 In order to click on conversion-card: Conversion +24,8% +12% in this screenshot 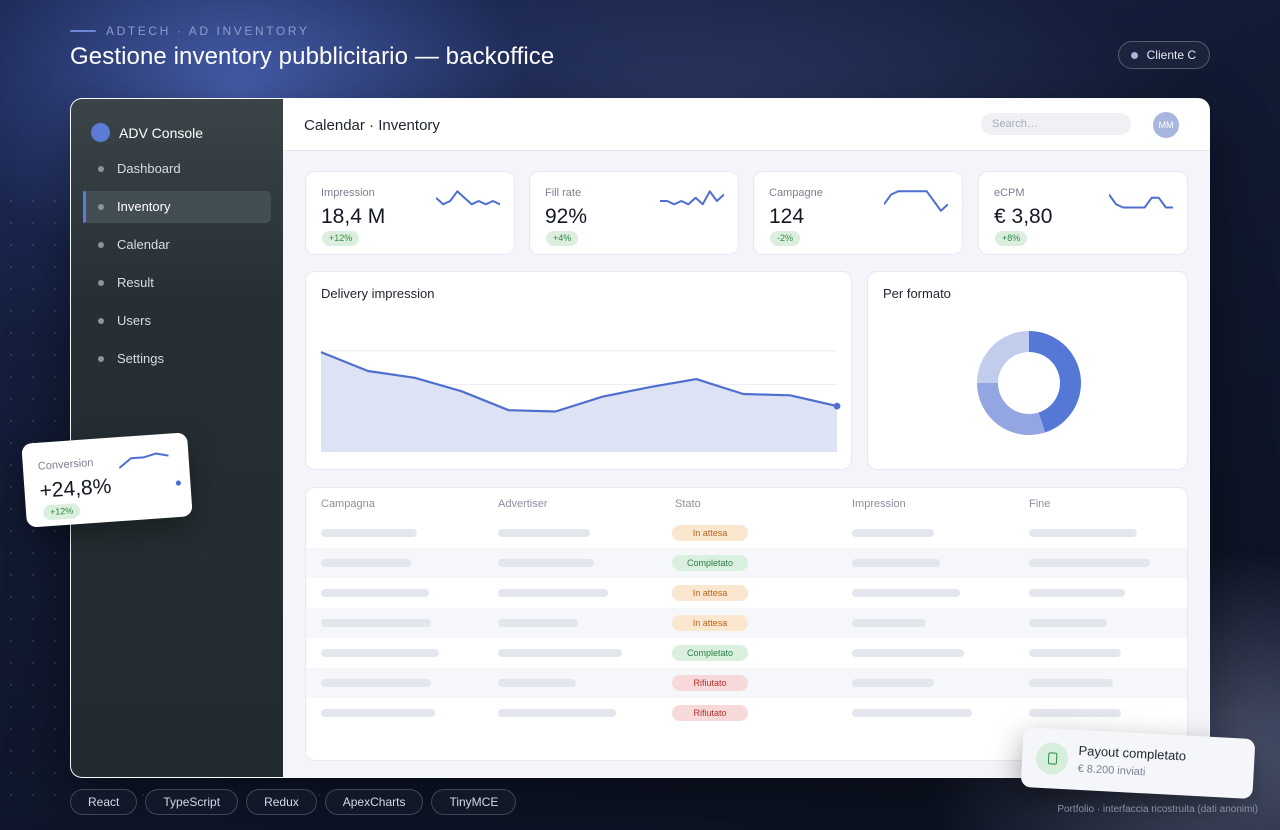, I will do `click(107, 480)`.